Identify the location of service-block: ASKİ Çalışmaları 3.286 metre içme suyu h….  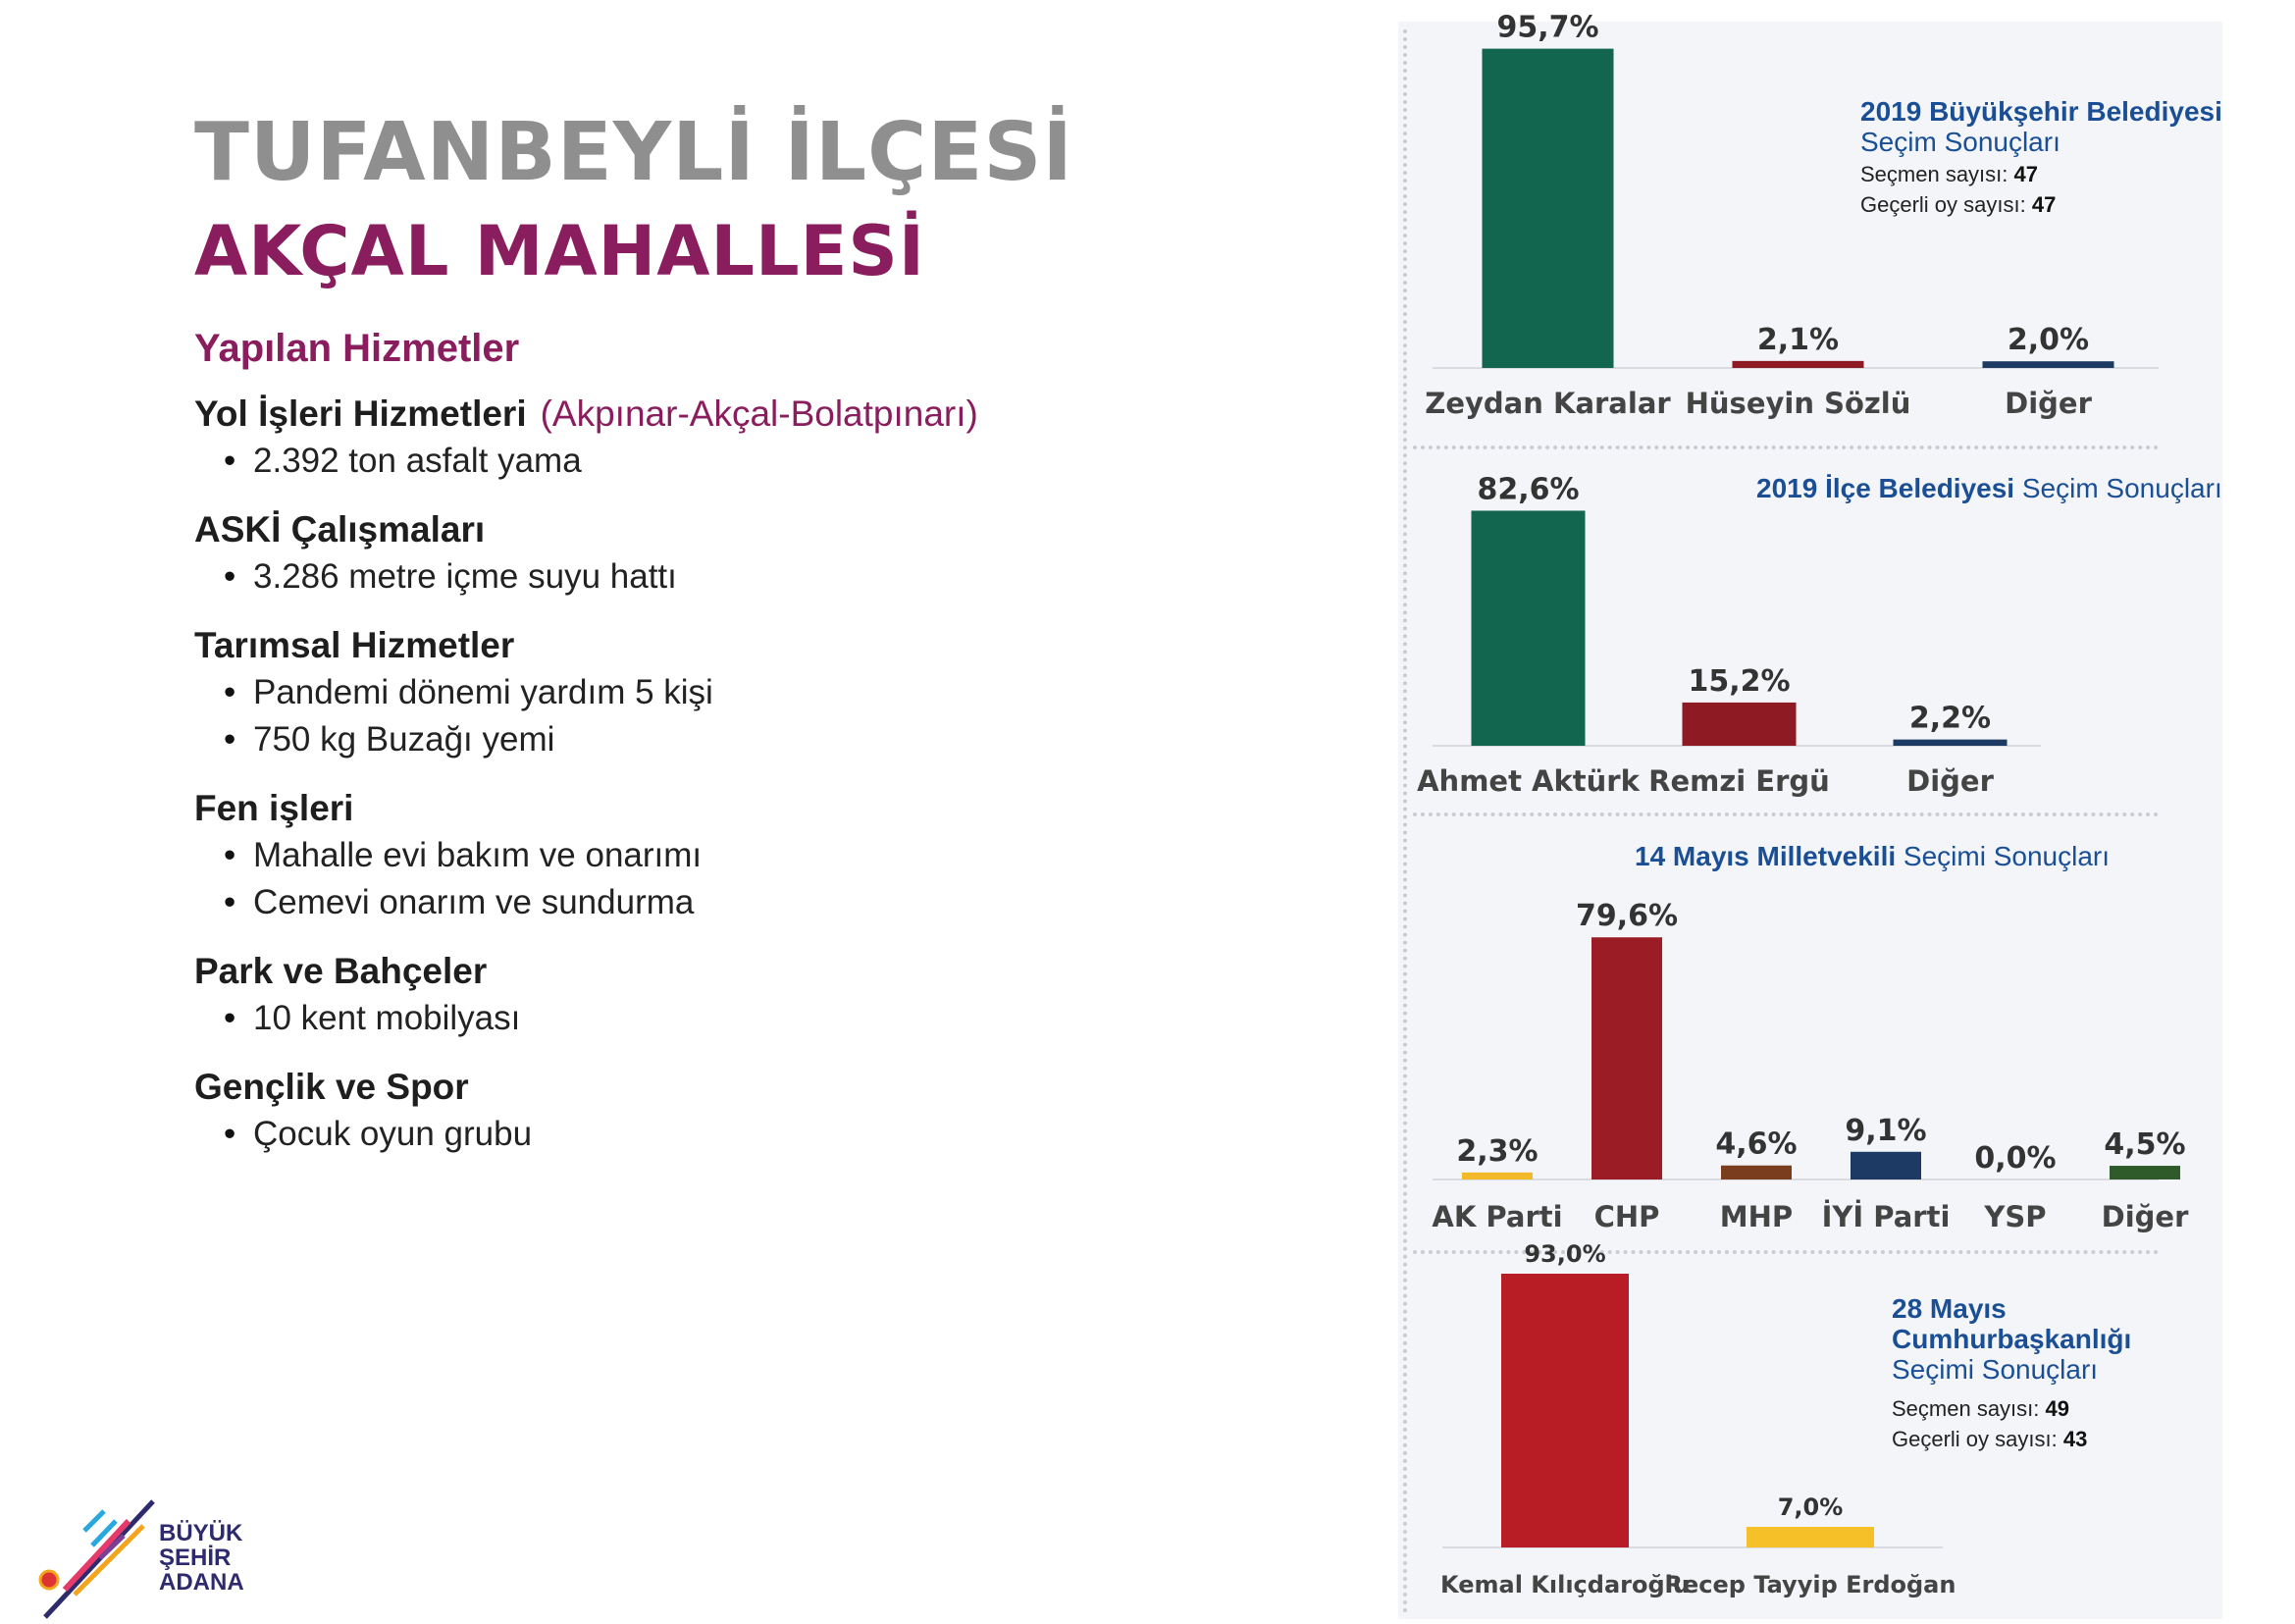
(758, 553).